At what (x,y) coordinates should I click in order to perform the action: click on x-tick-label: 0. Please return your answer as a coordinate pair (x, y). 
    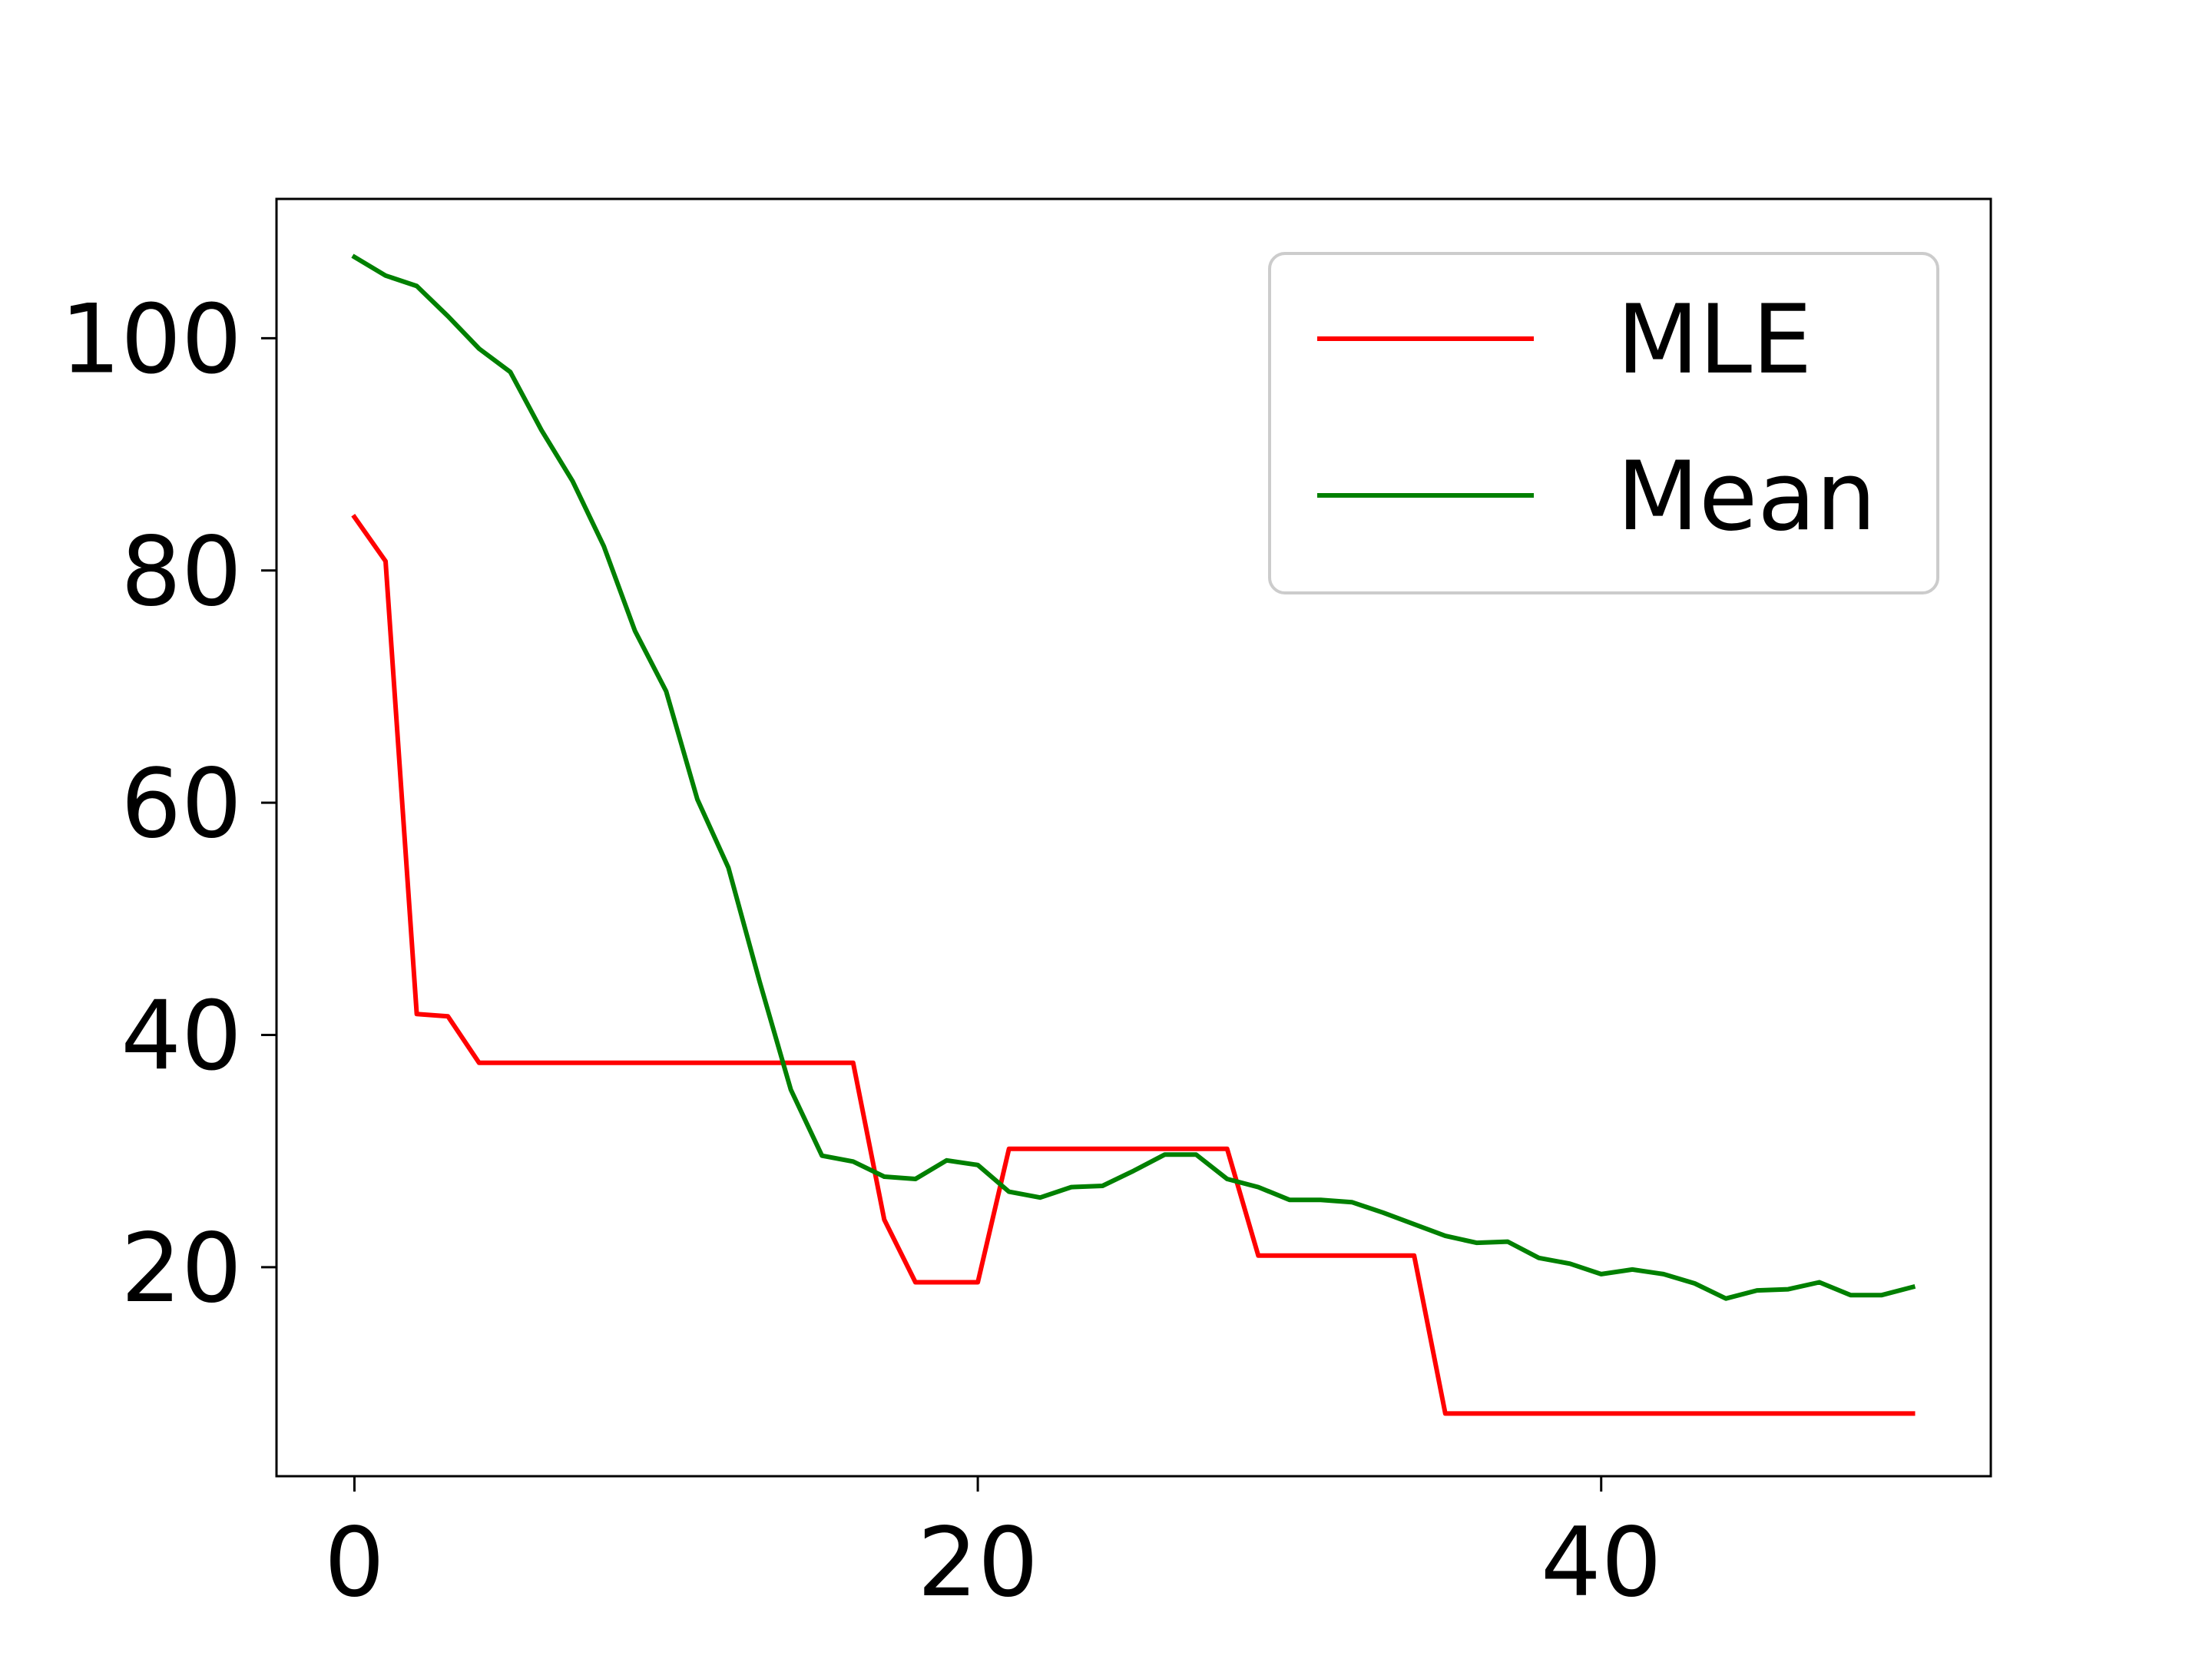
    Looking at the image, I should click on (355, 1563).